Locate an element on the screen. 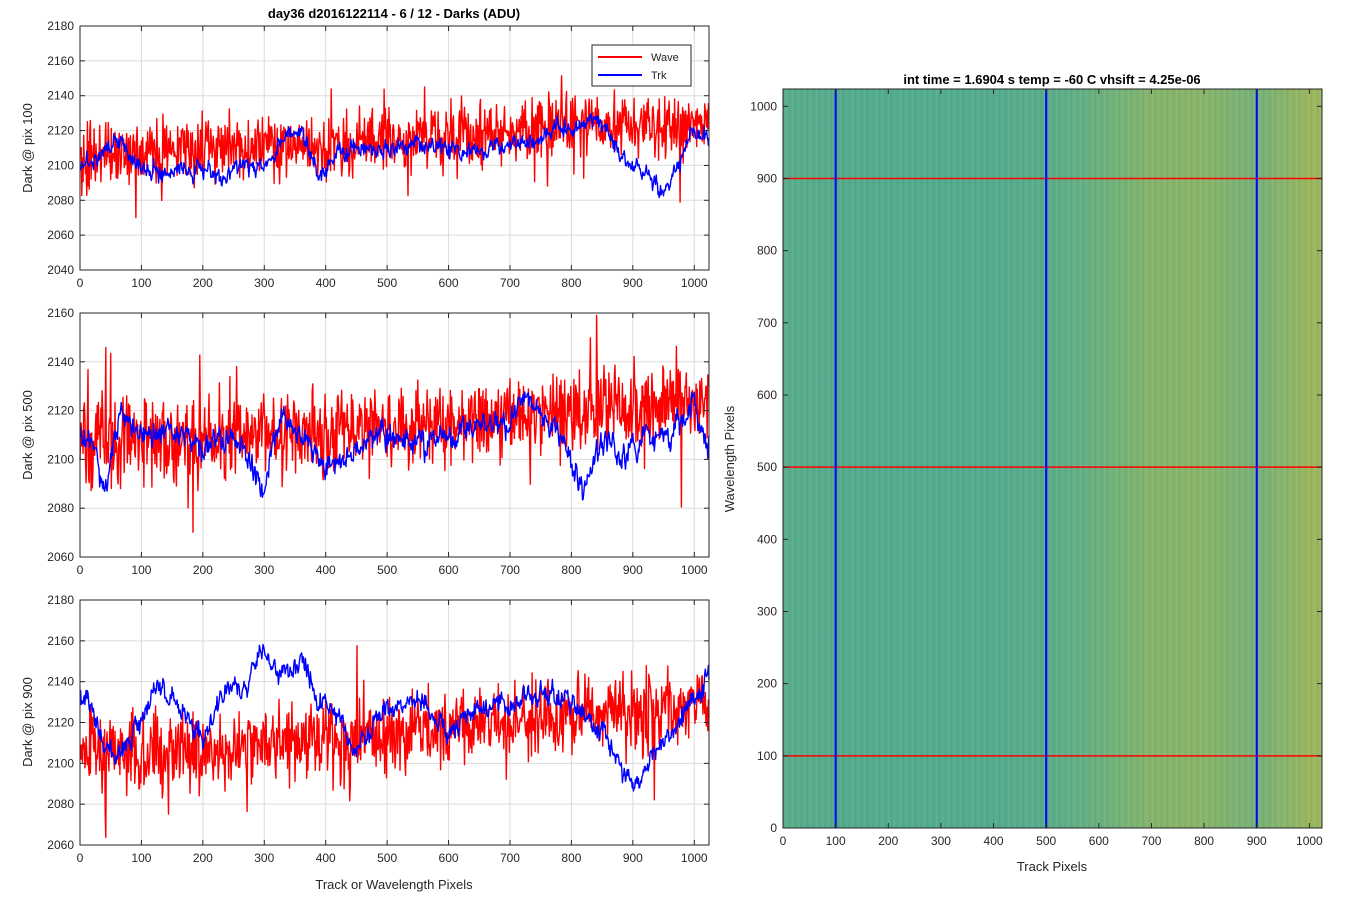  y-tick-label: 2180 is located at coordinates (60, 600).